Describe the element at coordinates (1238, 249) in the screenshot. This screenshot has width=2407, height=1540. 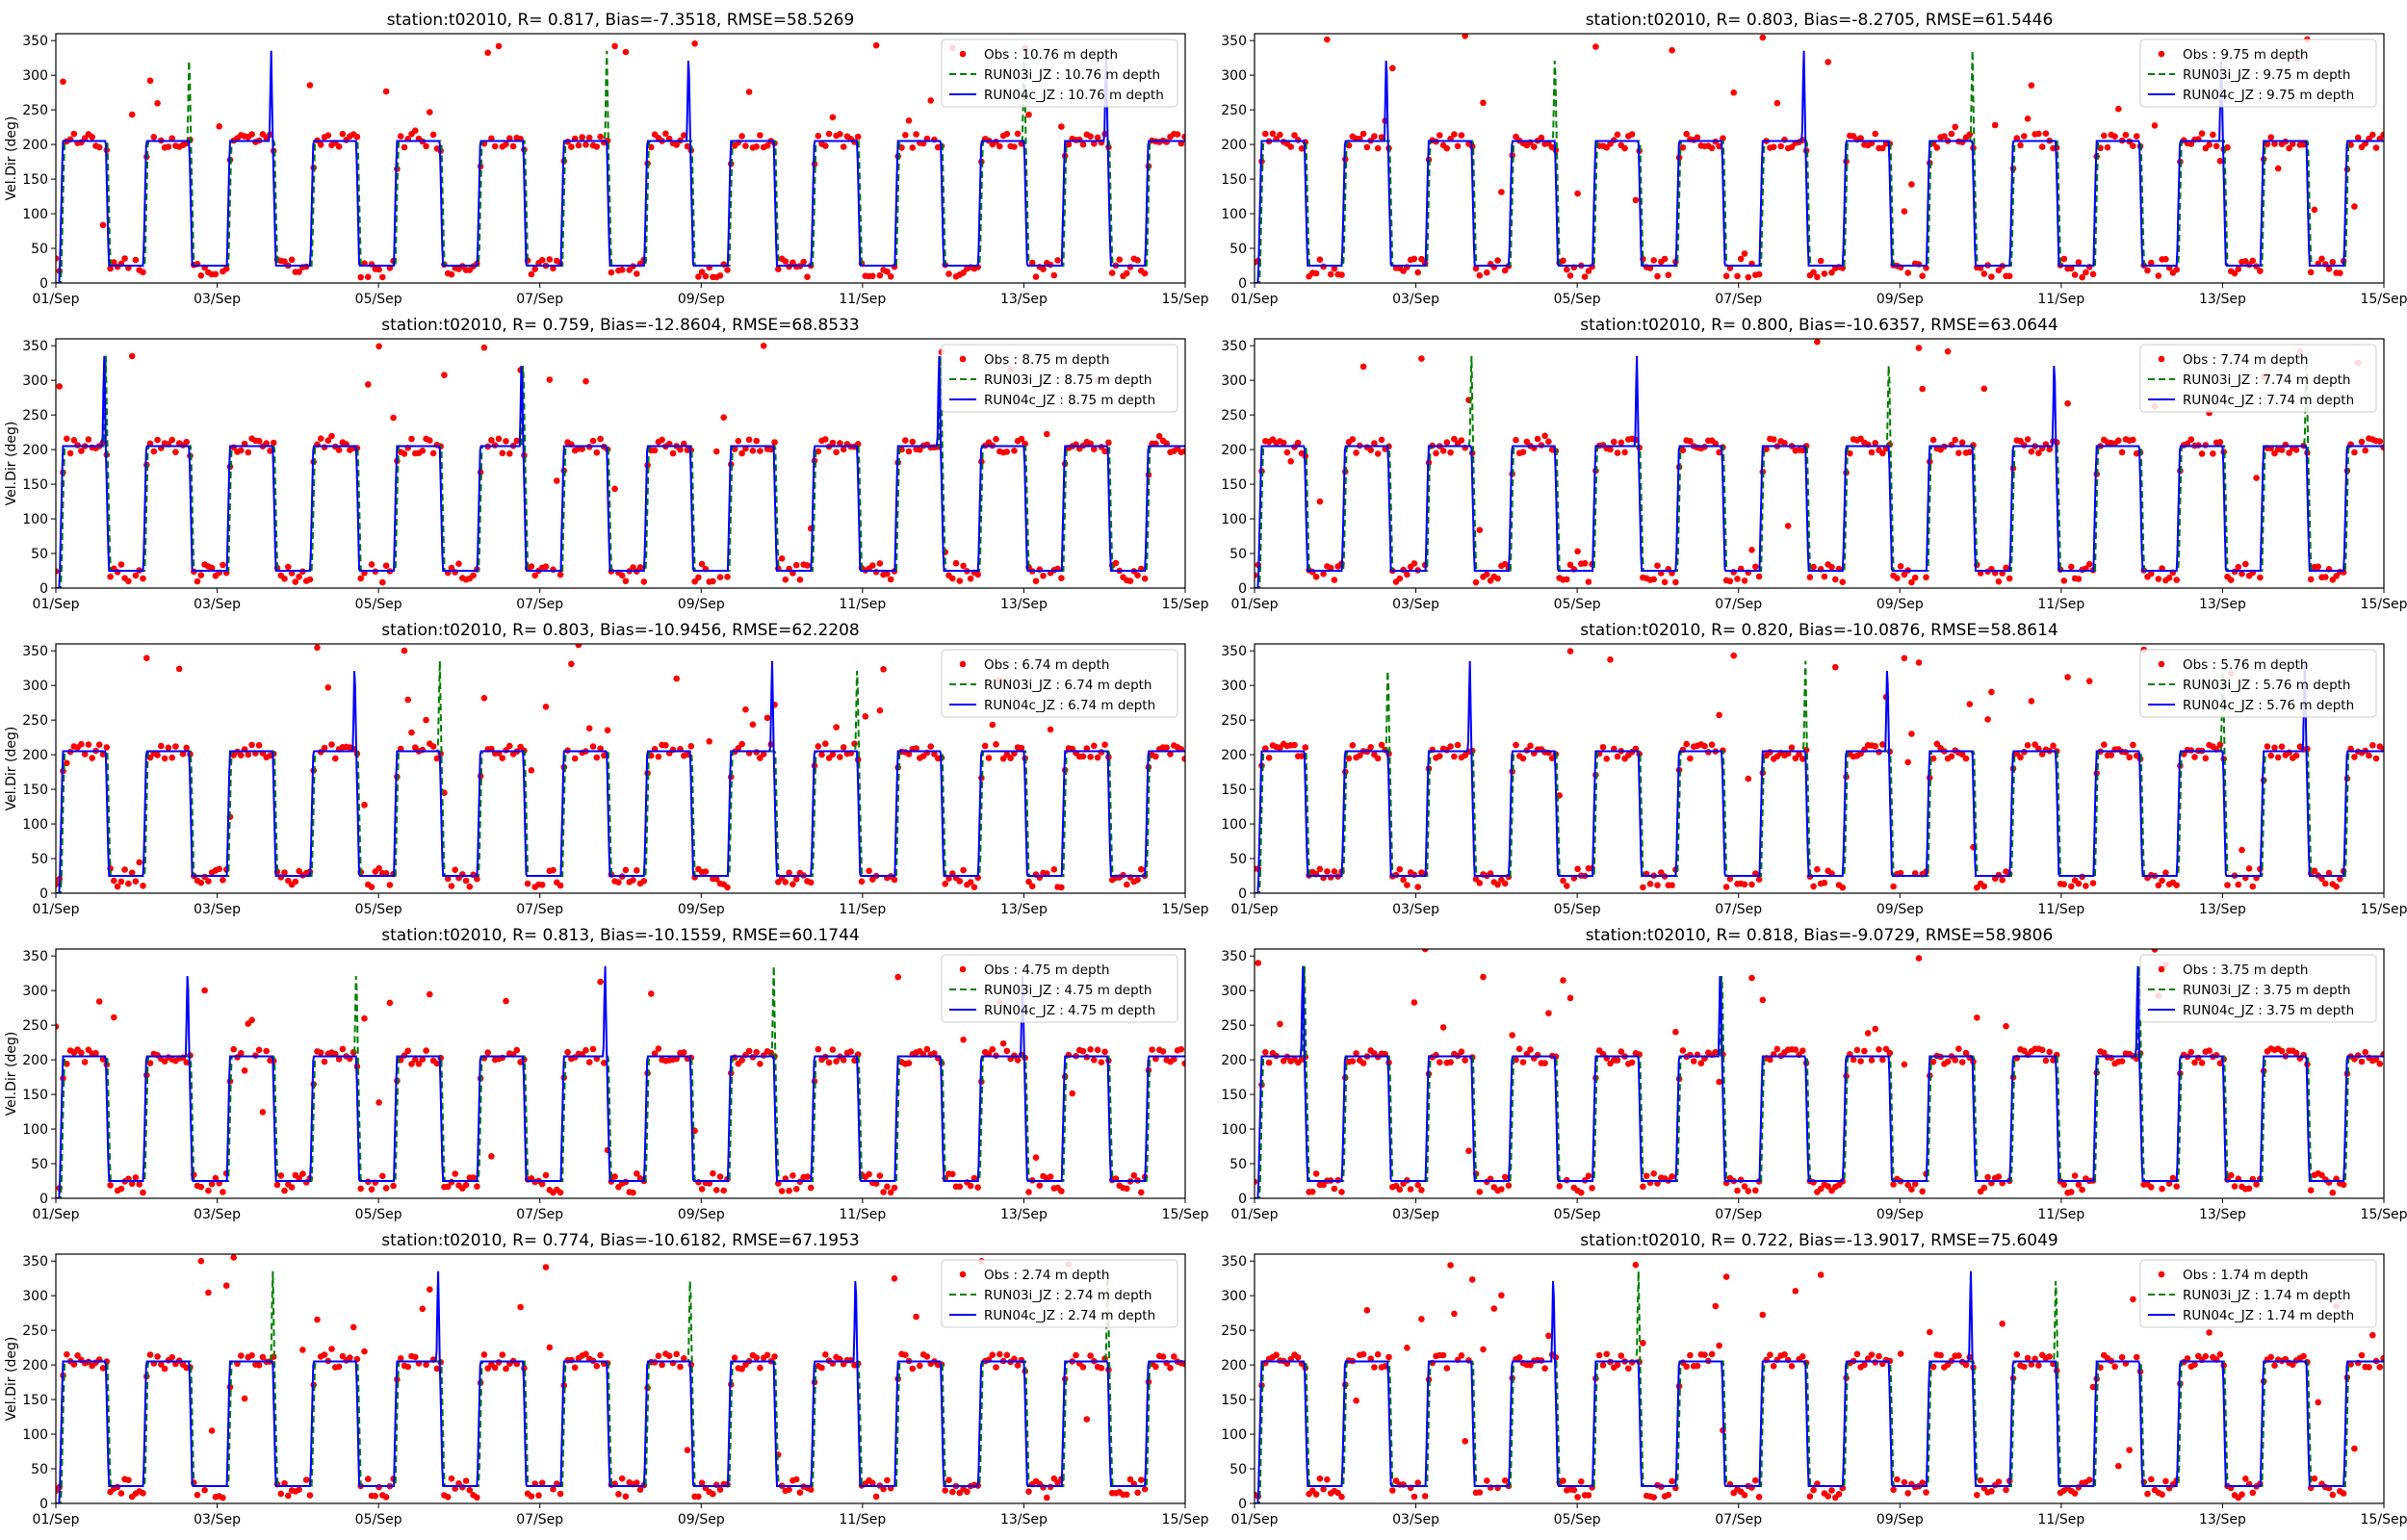
I see `y-tick-label: 50` at that location.